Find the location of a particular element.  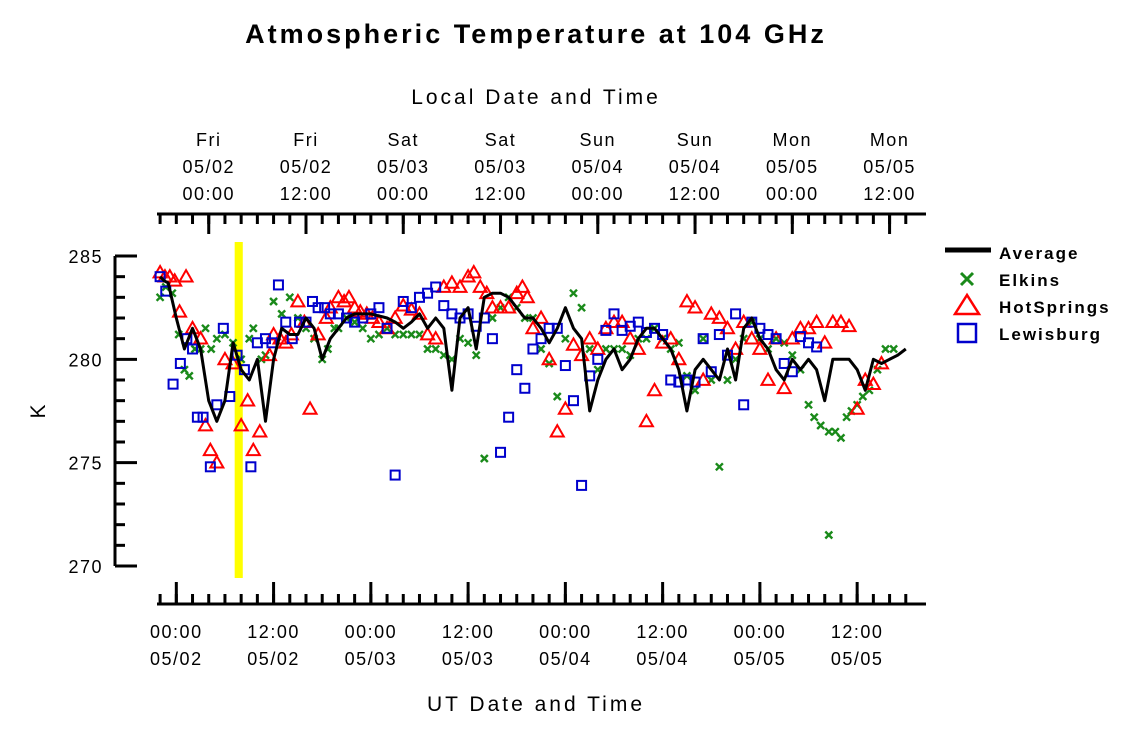

legend-label: HotSprings is located at coordinates (1055, 307).